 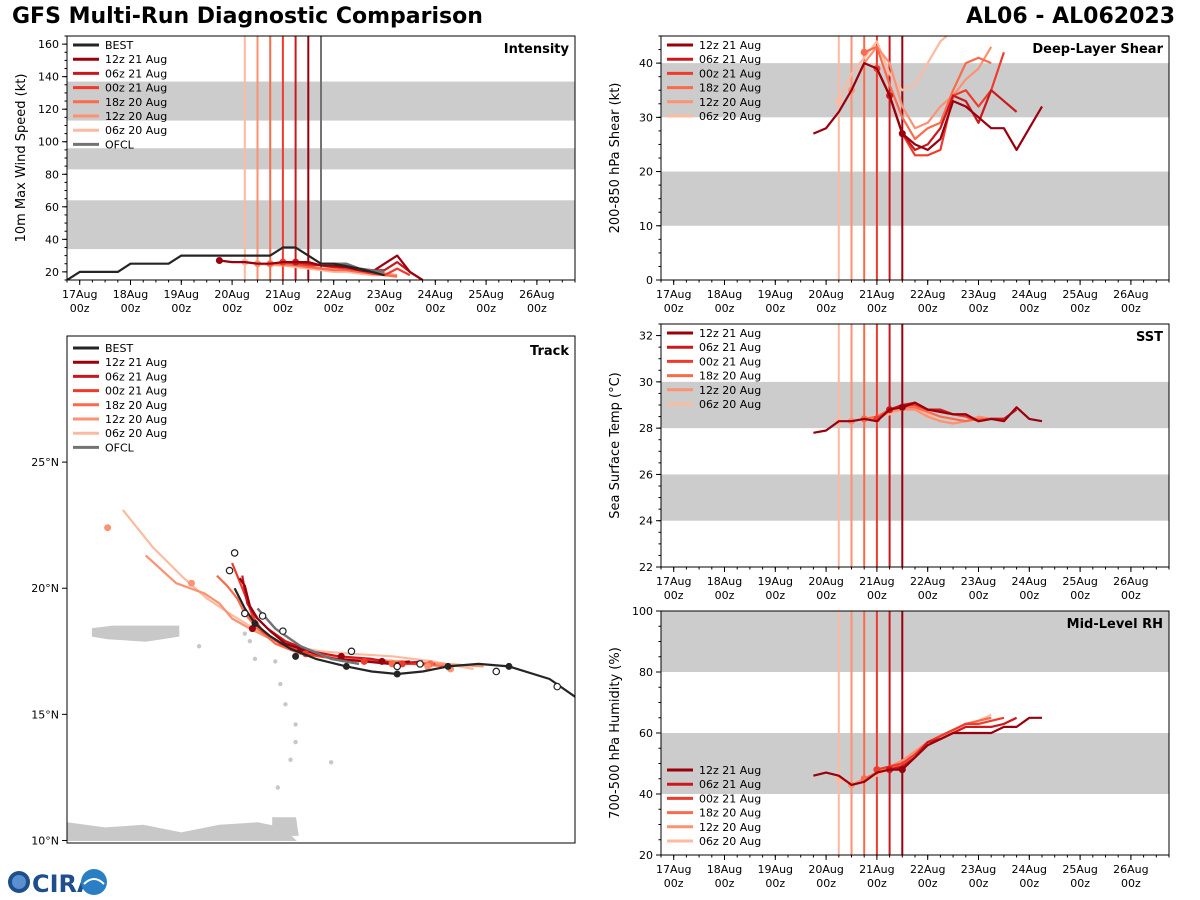 What do you see at coordinates (231, 294) in the screenshot?
I see `intensity-xtick-label: 20Aug` at bounding box center [231, 294].